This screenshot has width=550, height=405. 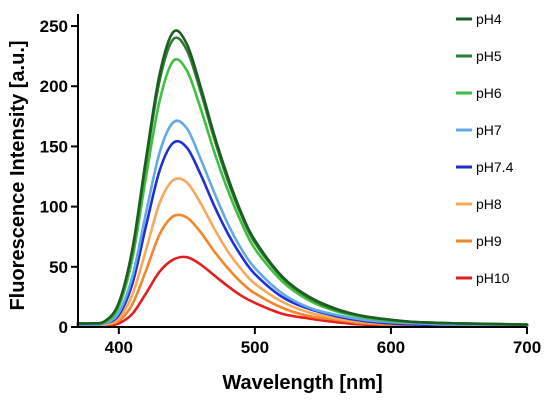 I want to click on x-tick-label: 500, so click(x=255, y=347).